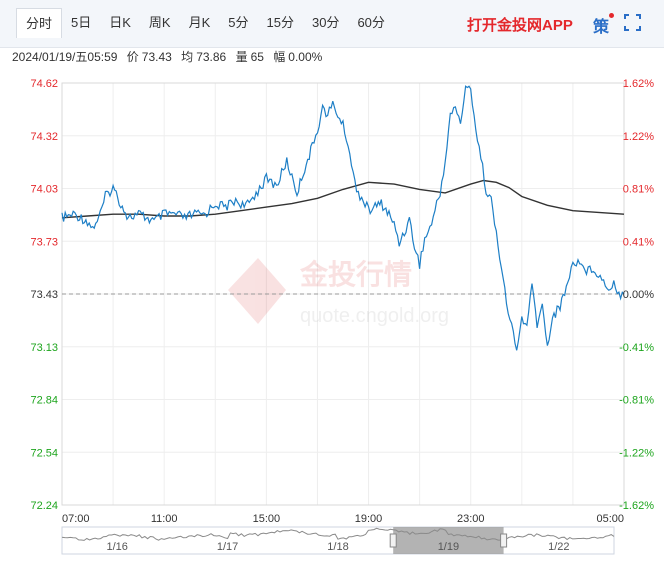 The width and height of the screenshot is (664, 563). What do you see at coordinates (520, 25) in the screenshot?
I see `open-app-link: 打开金投网APP` at bounding box center [520, 25].